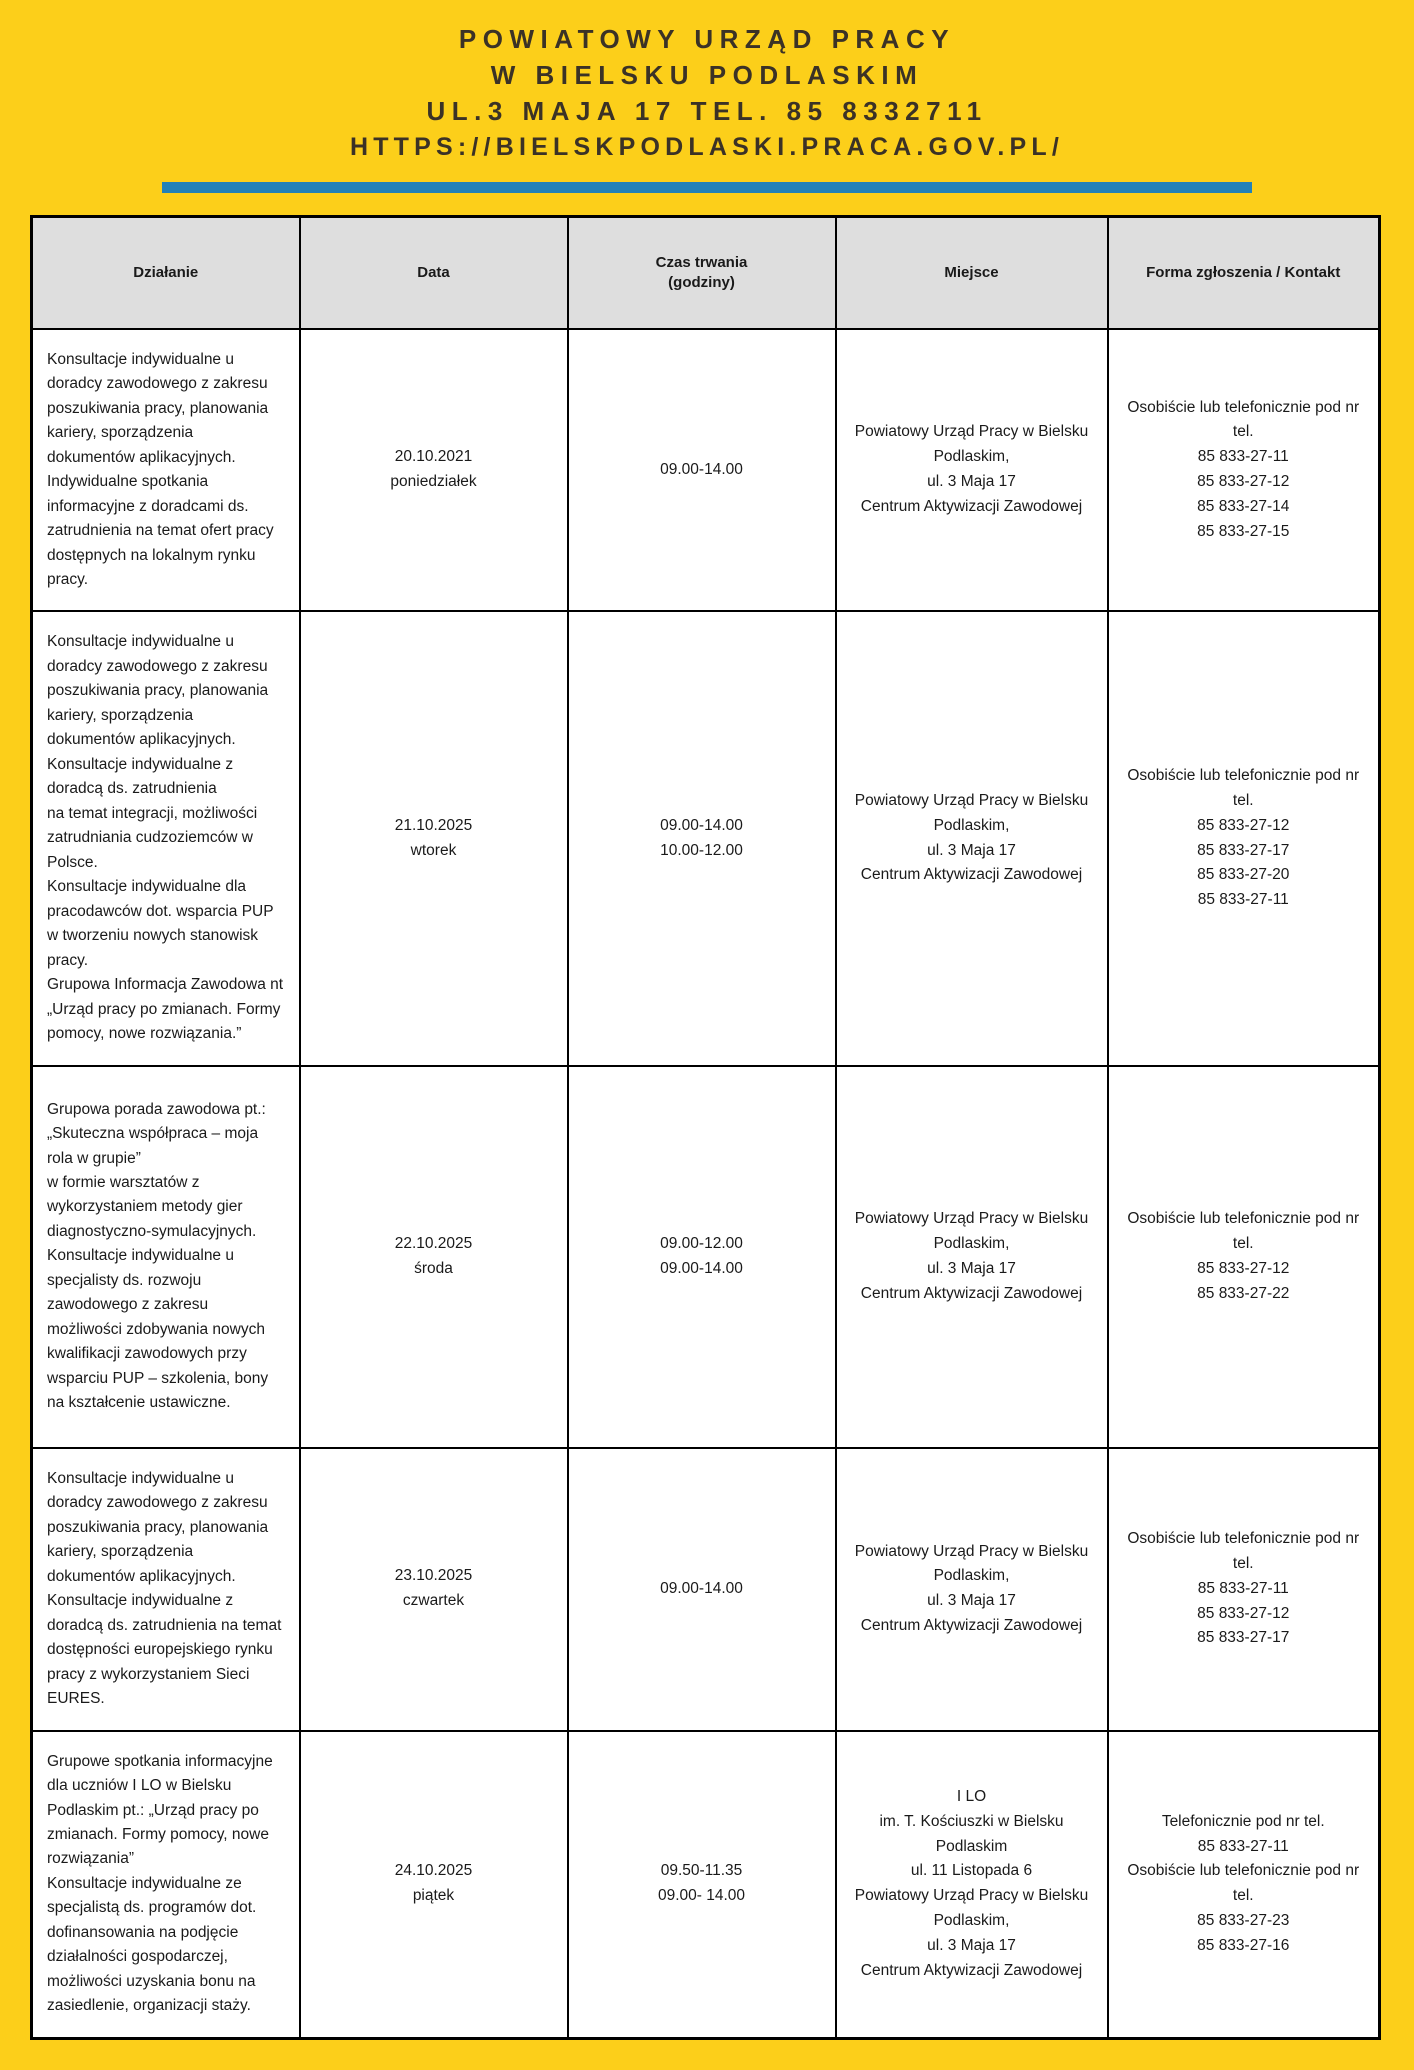  I want to click on office-website-url: HTTPS://BIELSKPODLASKI.PRACA.GOV.PL/, so click(707, 146).